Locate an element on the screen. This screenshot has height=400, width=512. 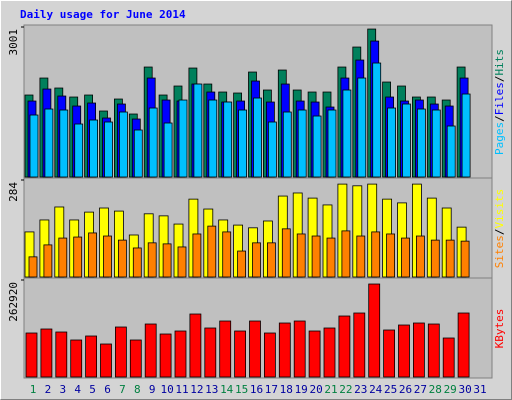
x-tick-label: 1 is located at coordinates (33, 389).